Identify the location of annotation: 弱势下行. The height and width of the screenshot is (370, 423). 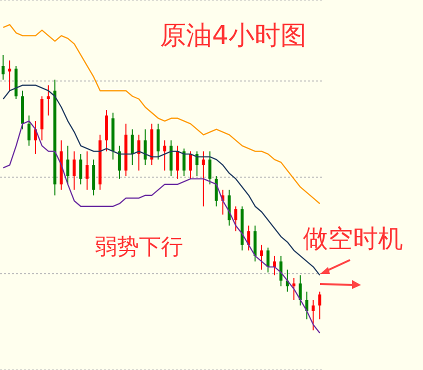
(139, 248).